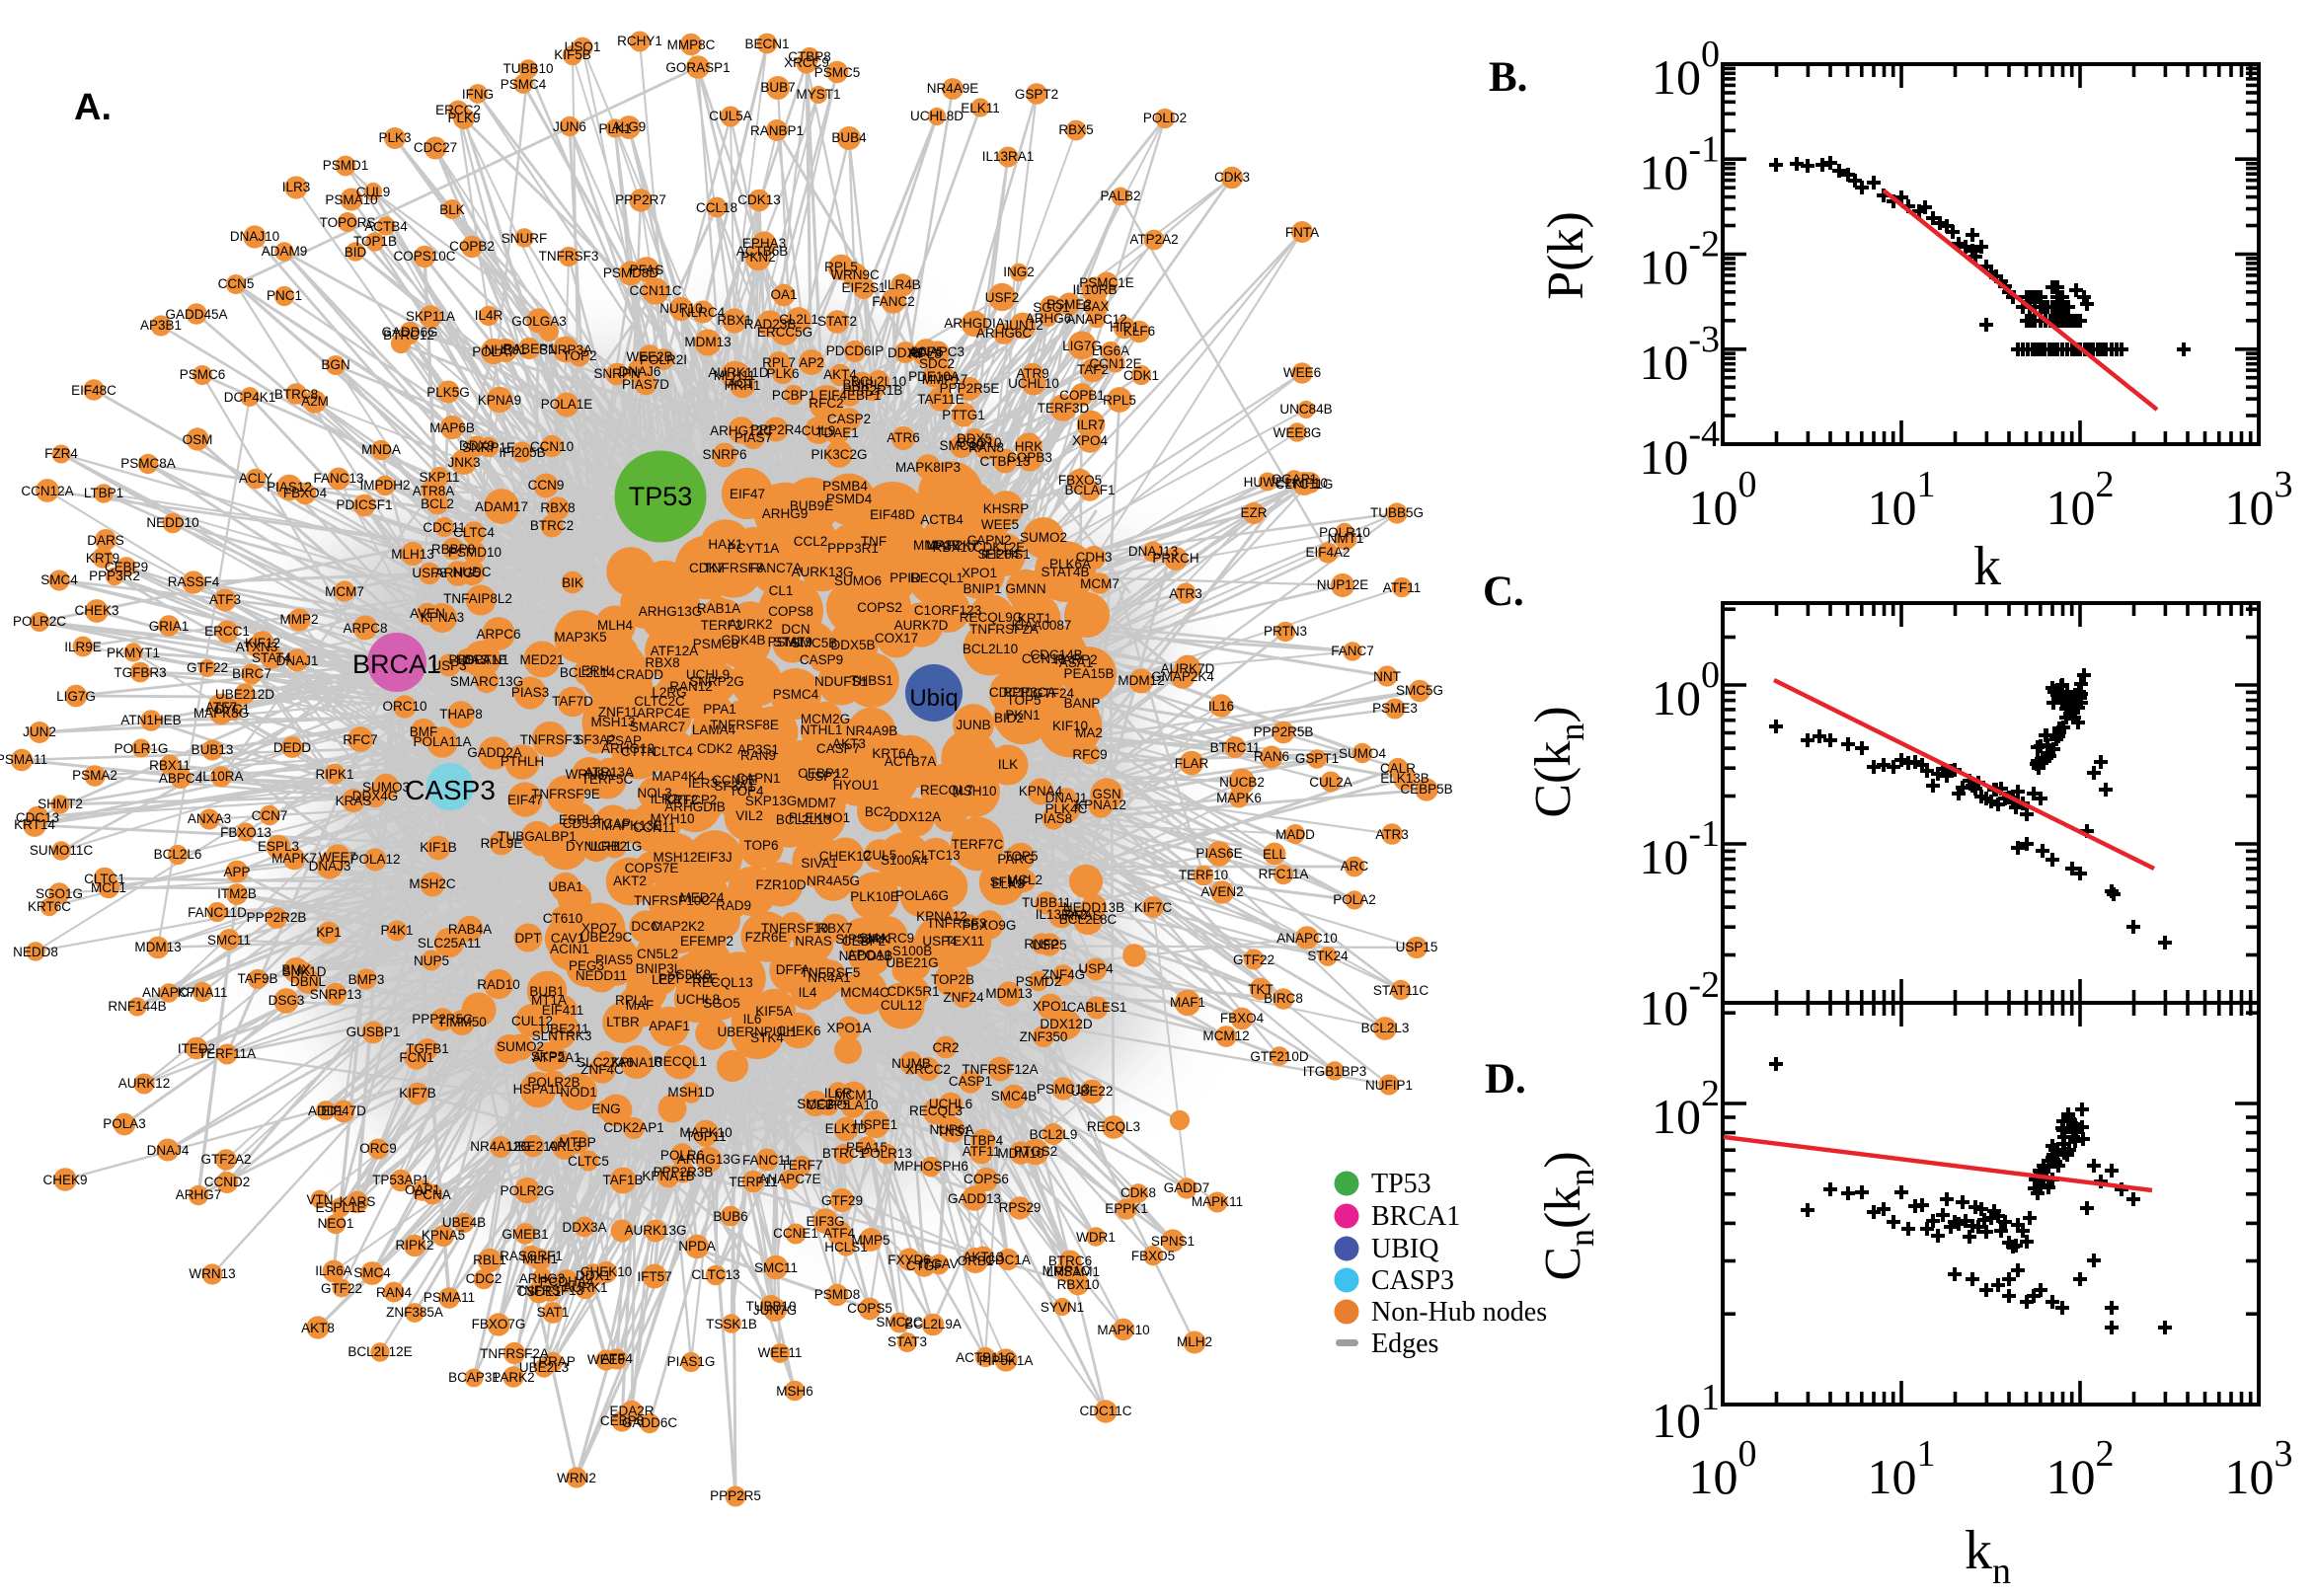 Image resolution: width=2316 pixels, height=1596 pixels. Describe the element at coordinates (985, 1357) in the screenshot. I see `svg-text: ACTB11C` at that location.